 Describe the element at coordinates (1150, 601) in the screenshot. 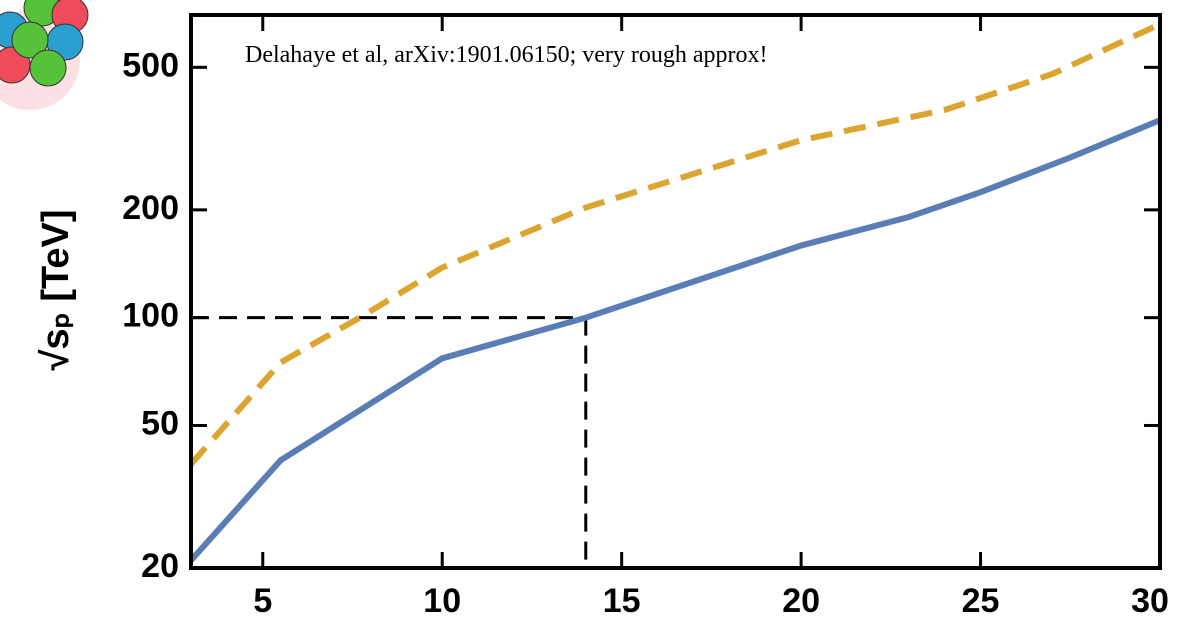

I see `x-tick-label: 30` at that location.